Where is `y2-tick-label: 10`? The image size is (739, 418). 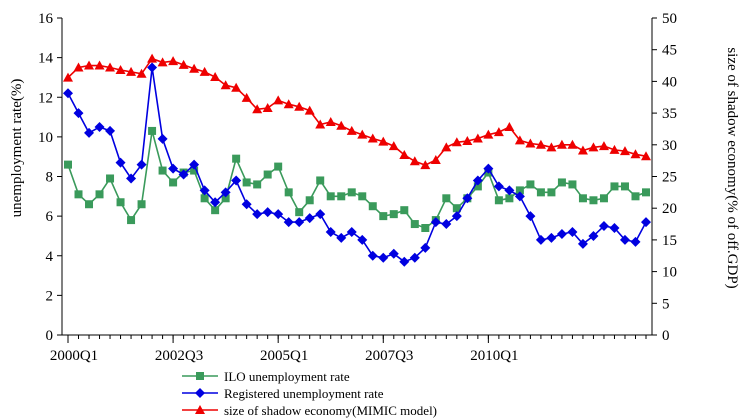
y2-tick-label: 10 is located at coordinates (669, 273).